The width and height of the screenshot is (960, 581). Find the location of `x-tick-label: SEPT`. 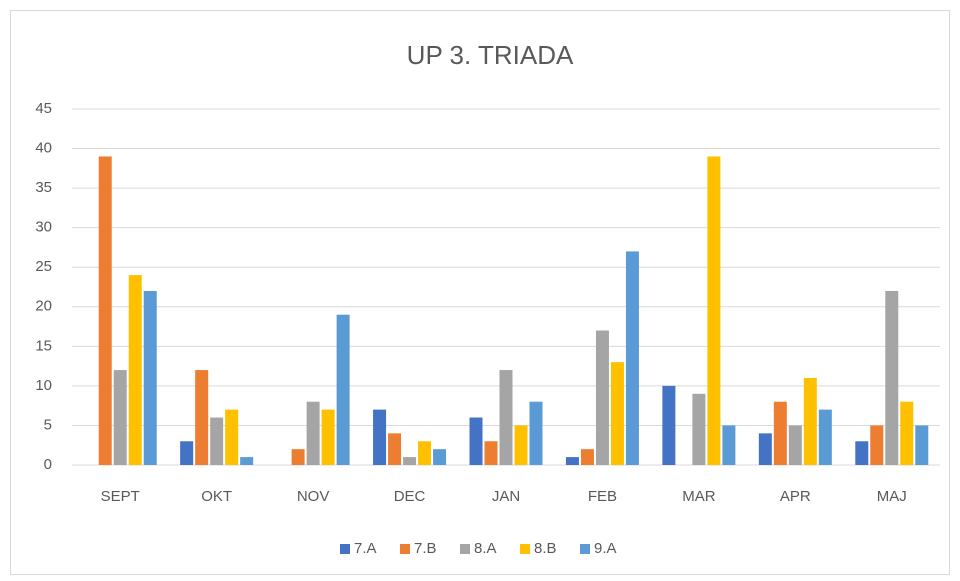

x-tick-label: SEPT is located at coordinates (120, 496).